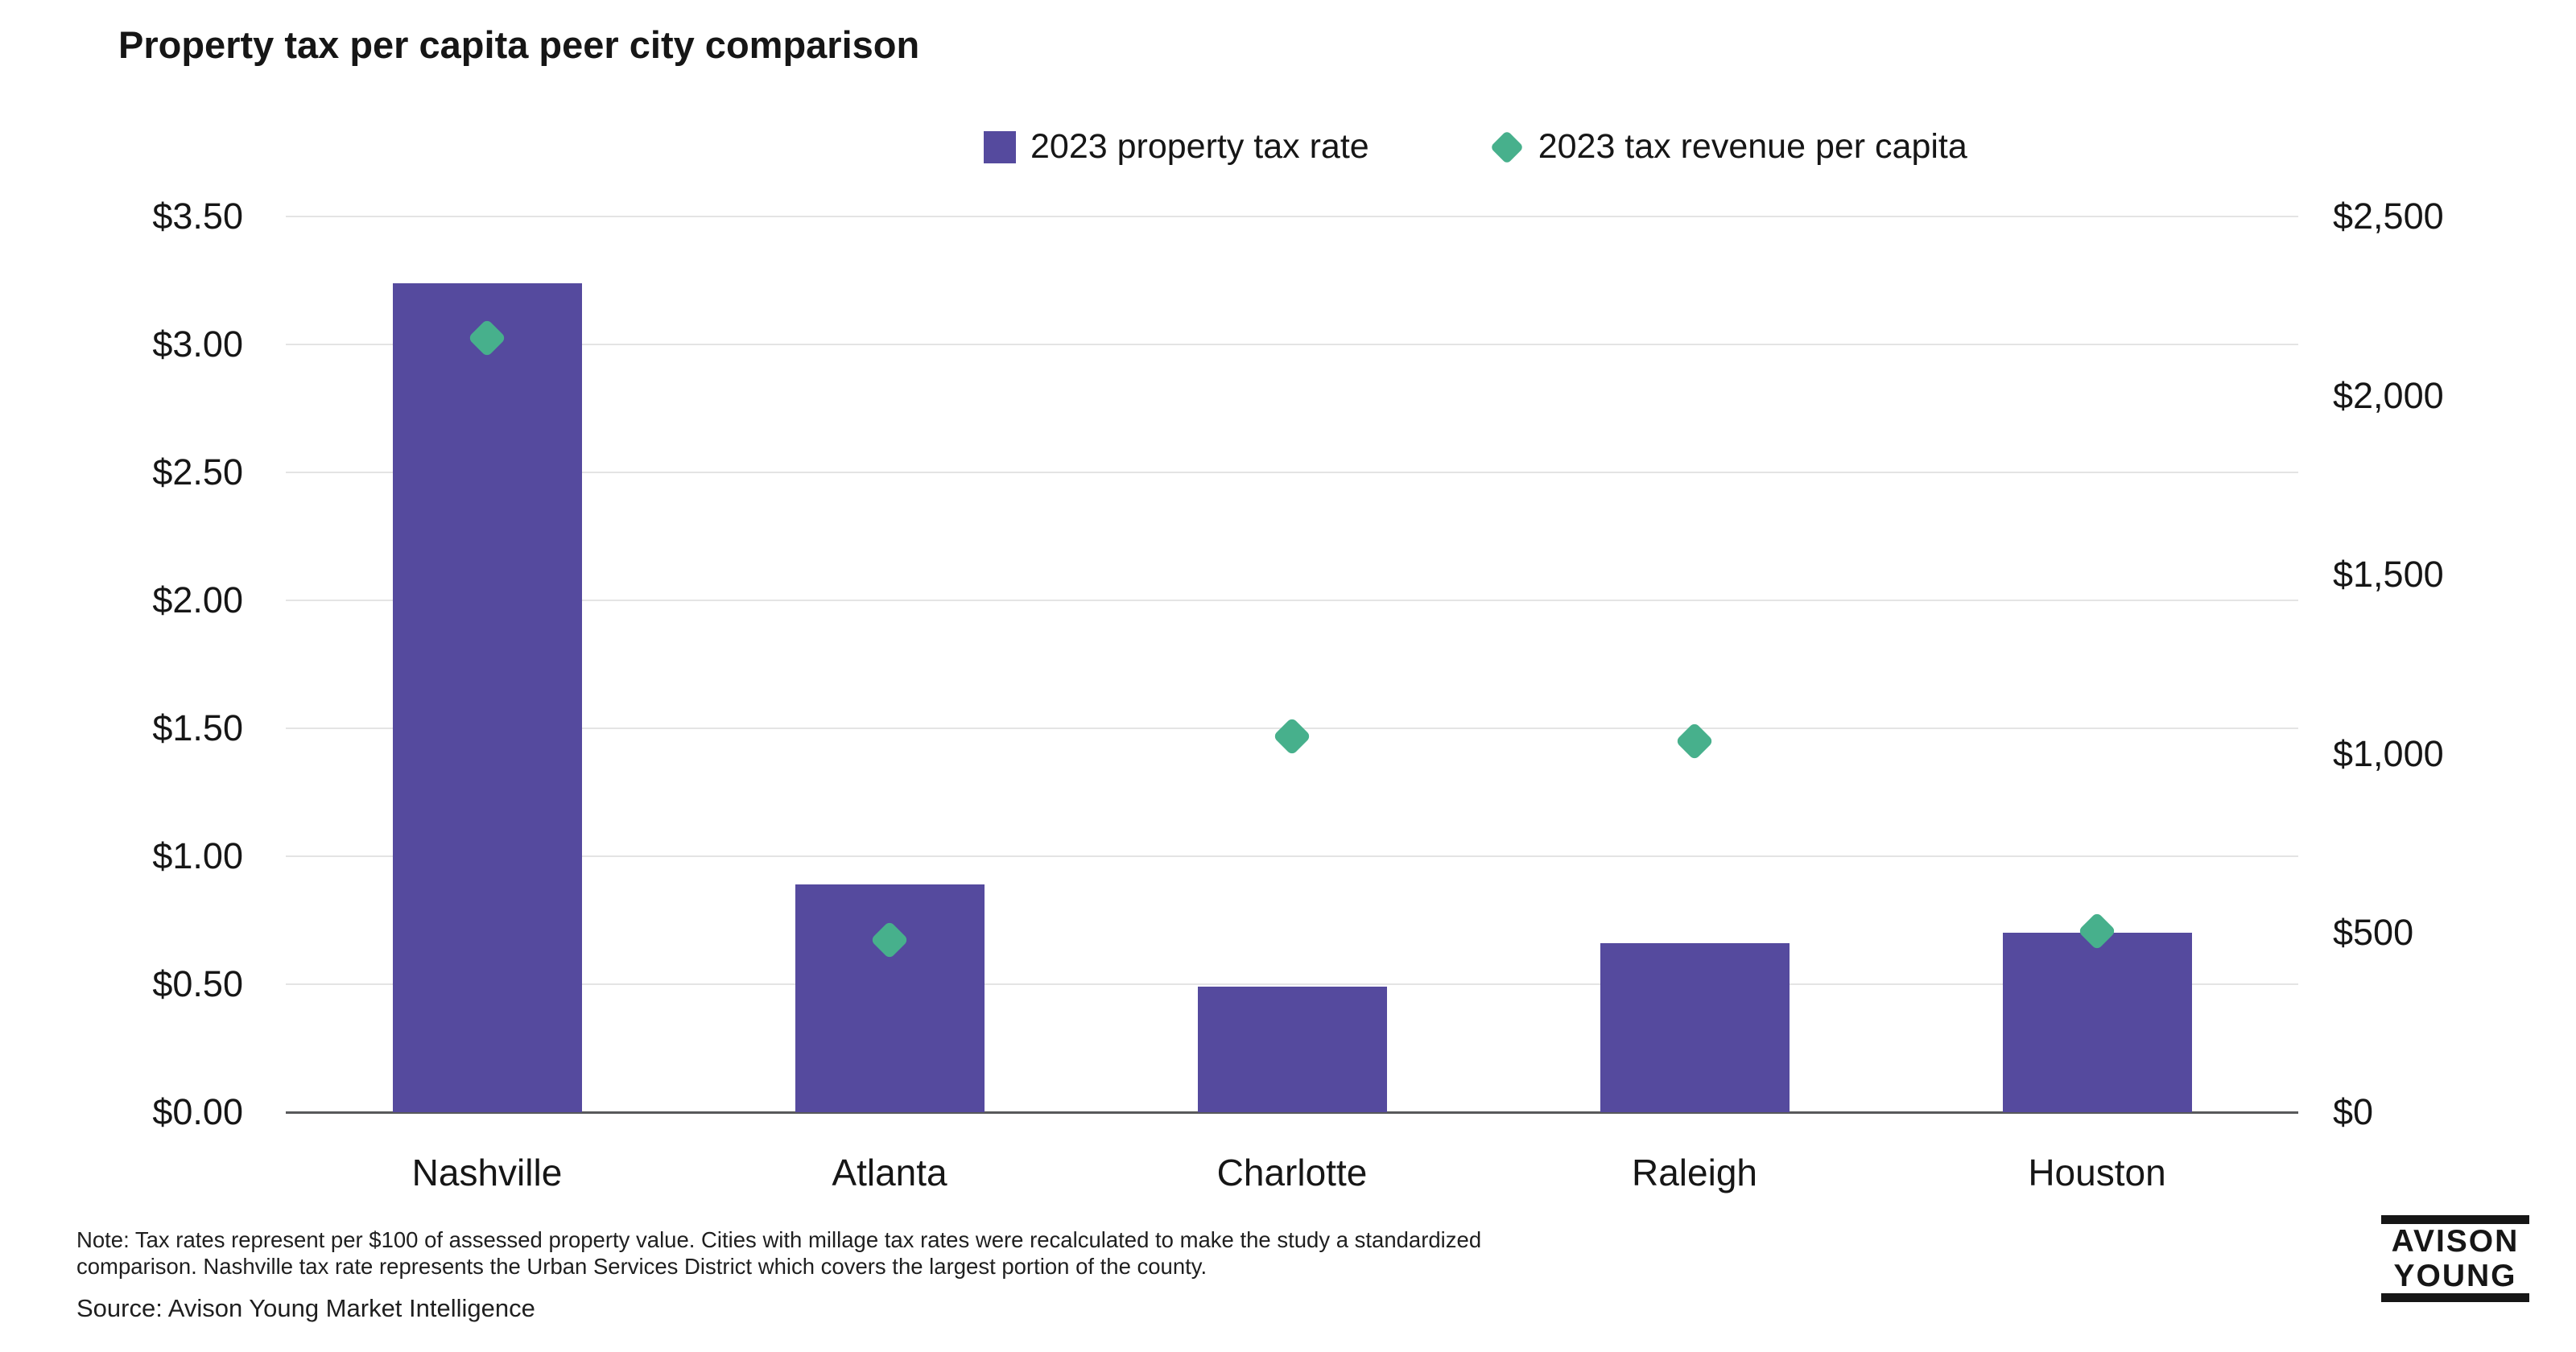 This screenshot has width=2576, height=1352. Describe the element at coordinates (197, 472) in the screenshot. I see `left-axis-tick-label: $2.50` at that location.